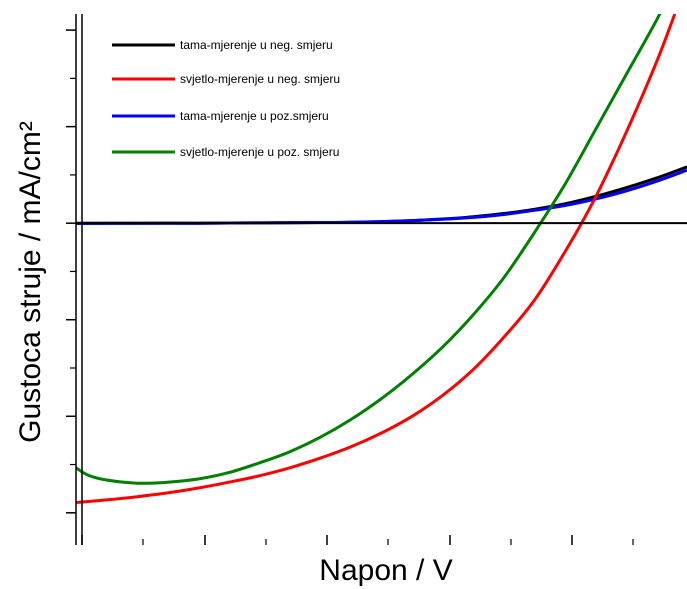 The image size is (687, 589). Describe the element at coordinates (260, 79) in the screenshot. I see `legend-label-2: svjetlo-mjerenje u neg. smjeru` at that location.